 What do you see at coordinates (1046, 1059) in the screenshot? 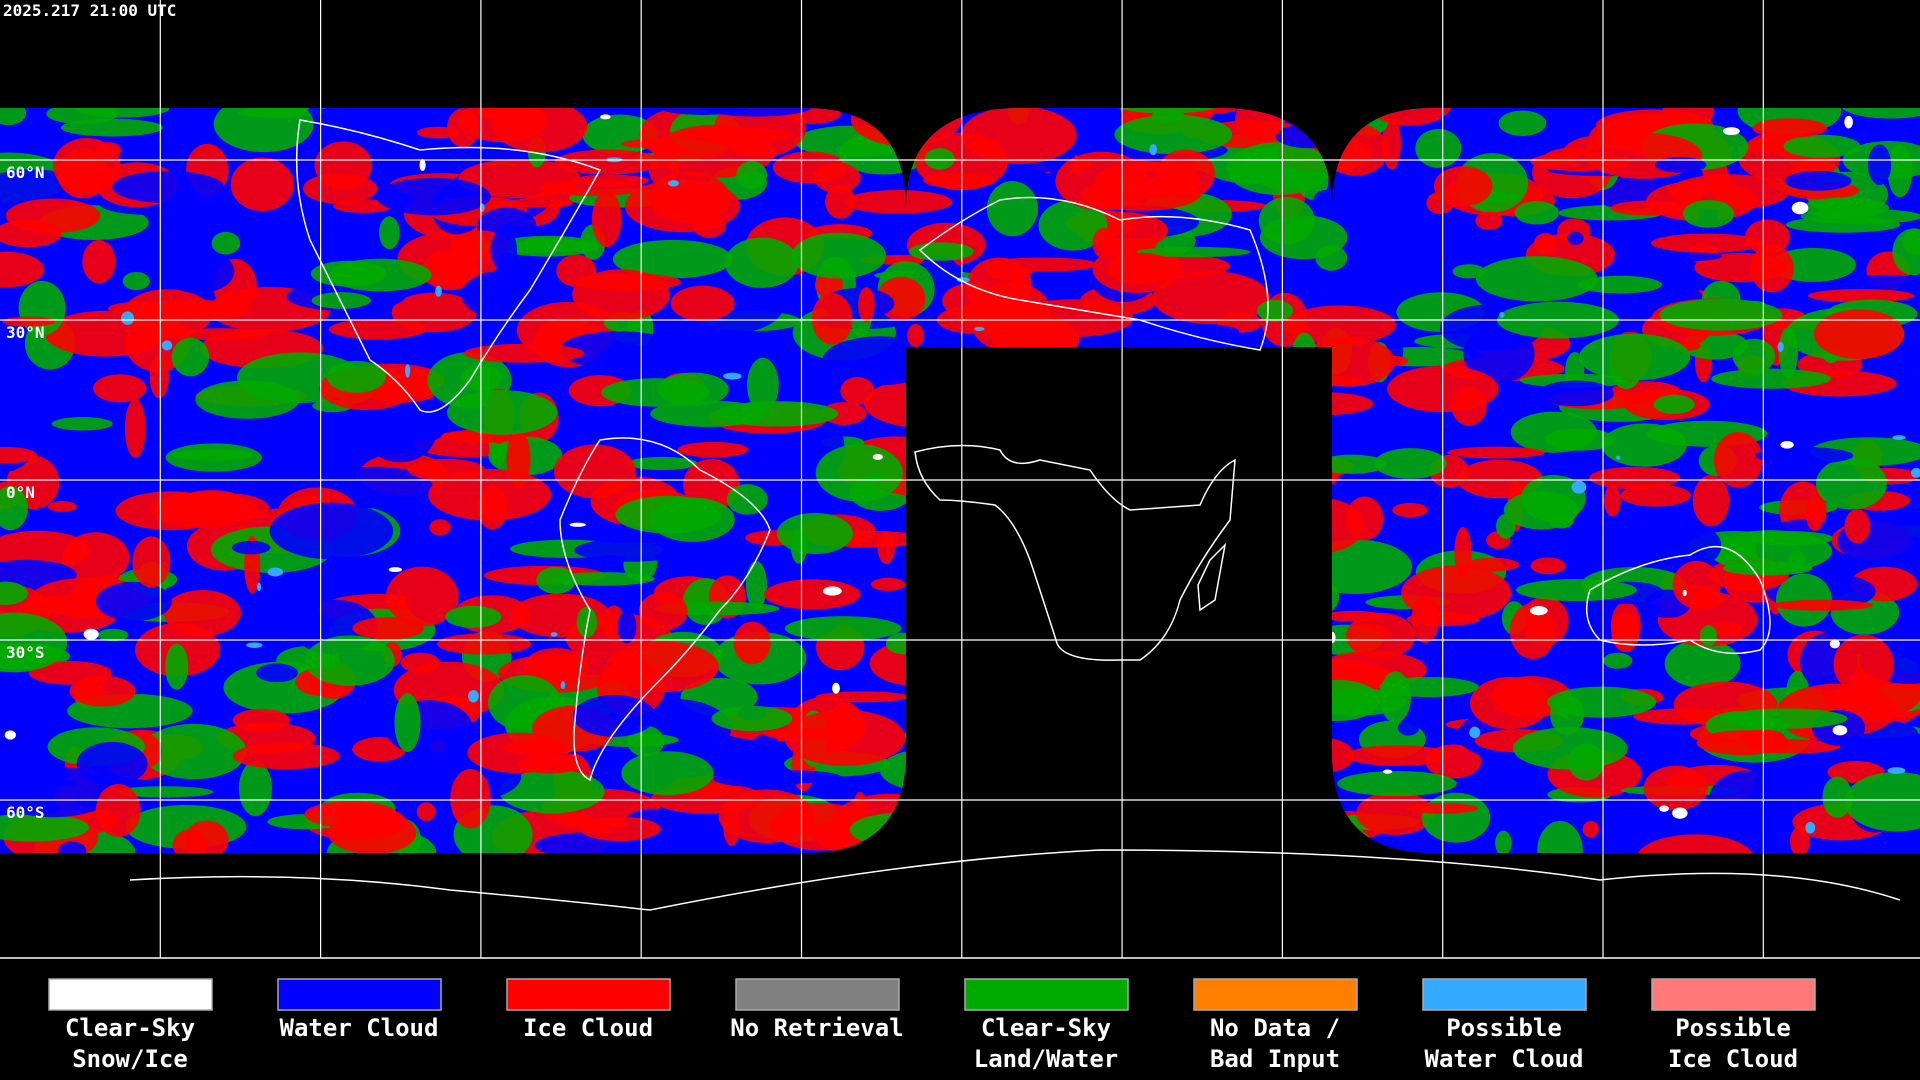
I see `legend-label: Land/Water` at bounding box center [1046, 1059].